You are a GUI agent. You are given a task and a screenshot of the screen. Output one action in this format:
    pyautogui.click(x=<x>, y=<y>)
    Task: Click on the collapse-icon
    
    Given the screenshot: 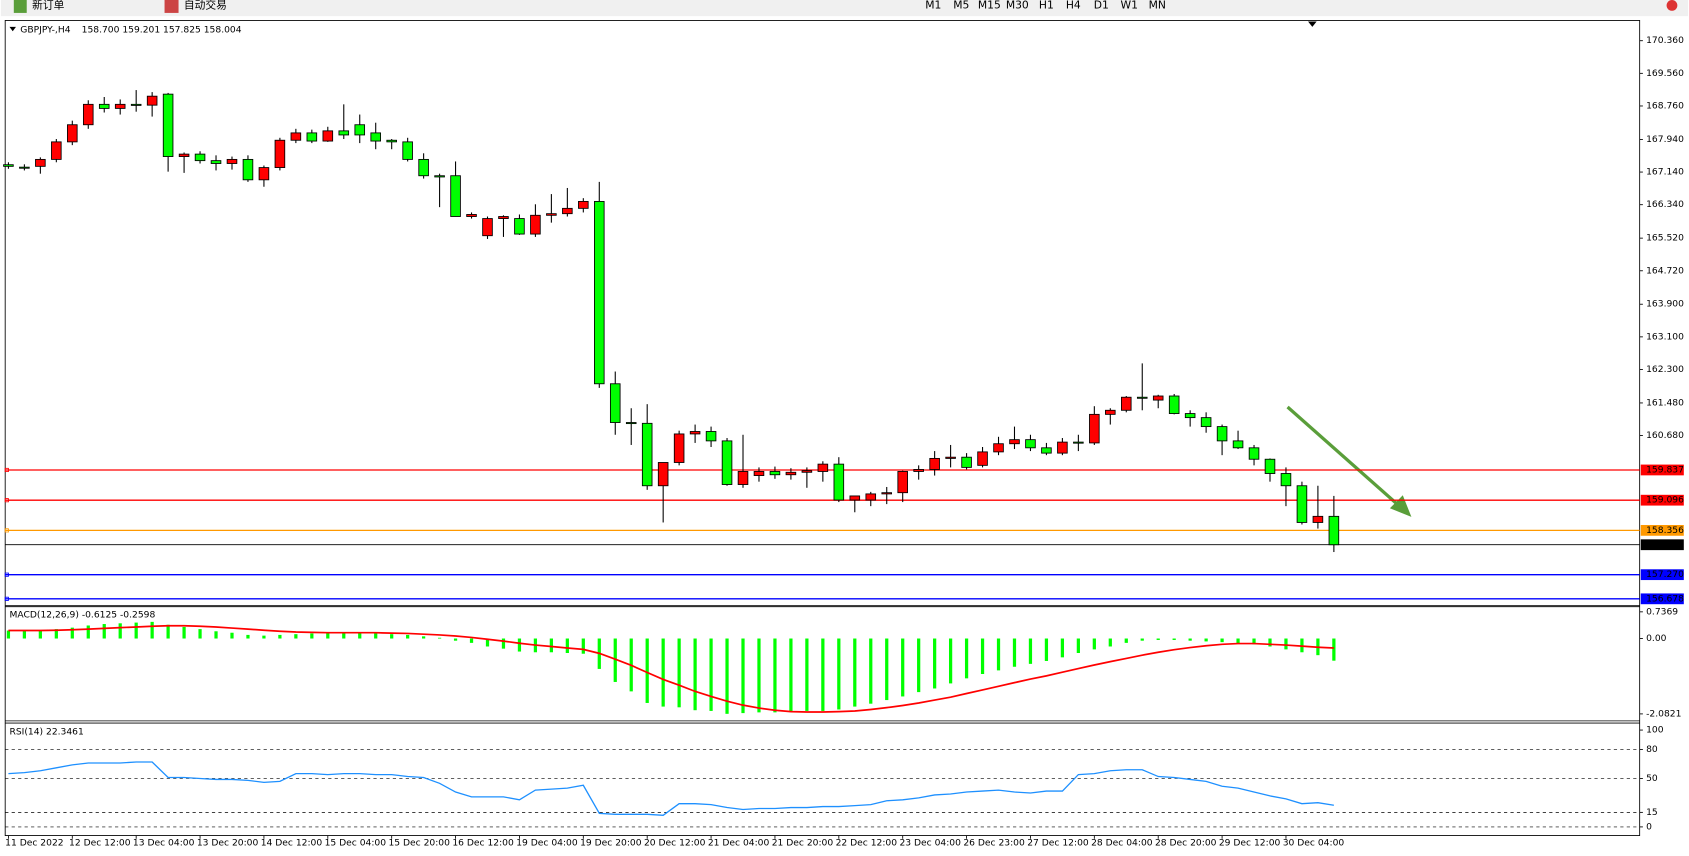 What is the action you would take?
    pyautogui.click(x=12, y=29)
    